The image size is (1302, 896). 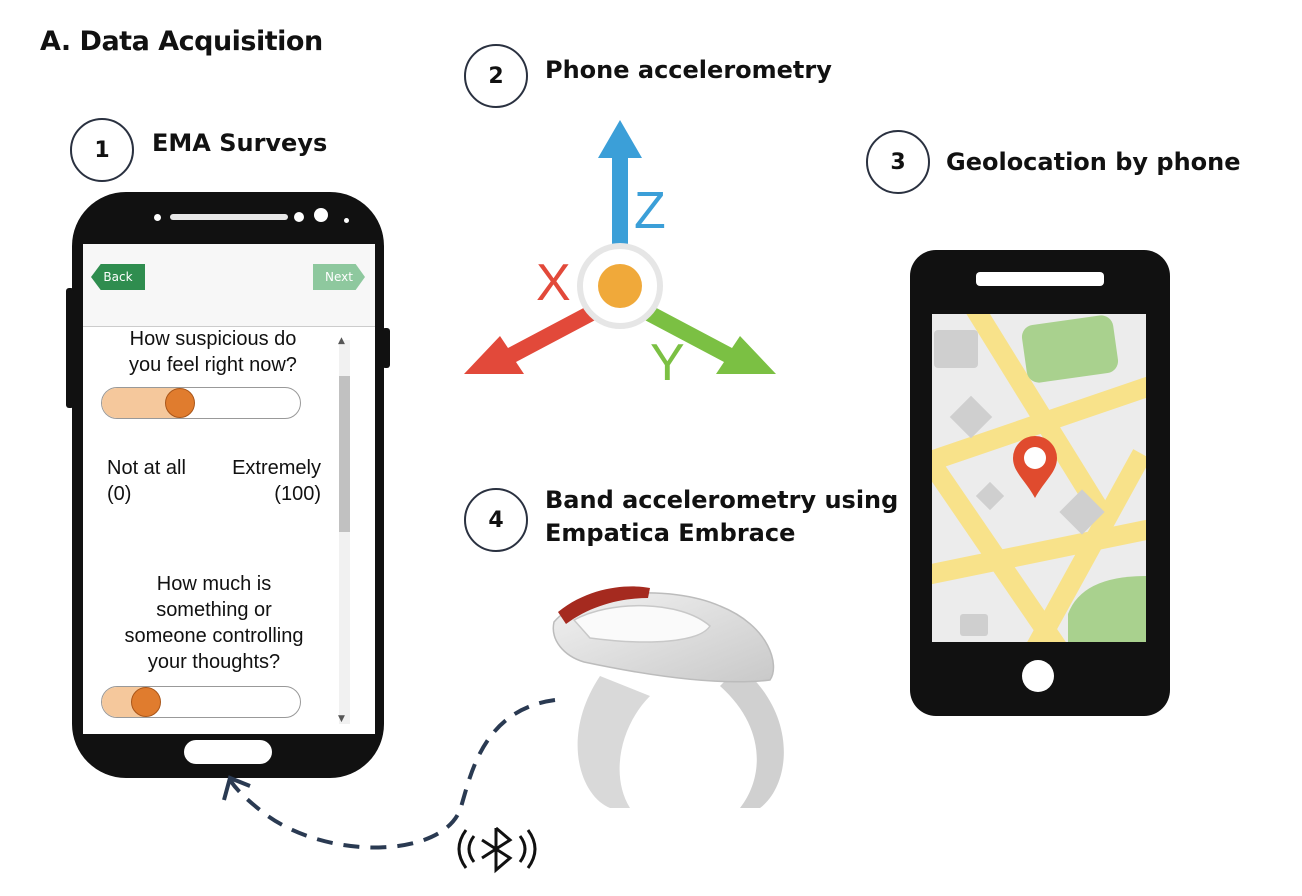 What do you see at coordinates (341, 719) in the screenshot?
I see `scroll-down-icon: ▼` at bounding box center [341, 719].